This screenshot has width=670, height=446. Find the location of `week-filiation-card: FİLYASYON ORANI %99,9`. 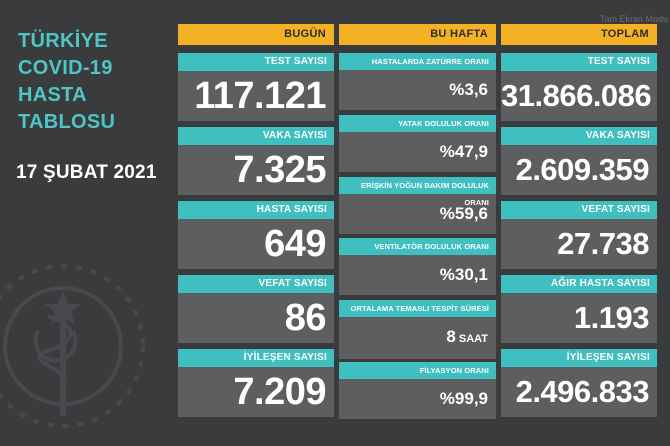

week-filiation-card: FİLYASYON ORANI %99,9 is located at coordinates (417, 390).